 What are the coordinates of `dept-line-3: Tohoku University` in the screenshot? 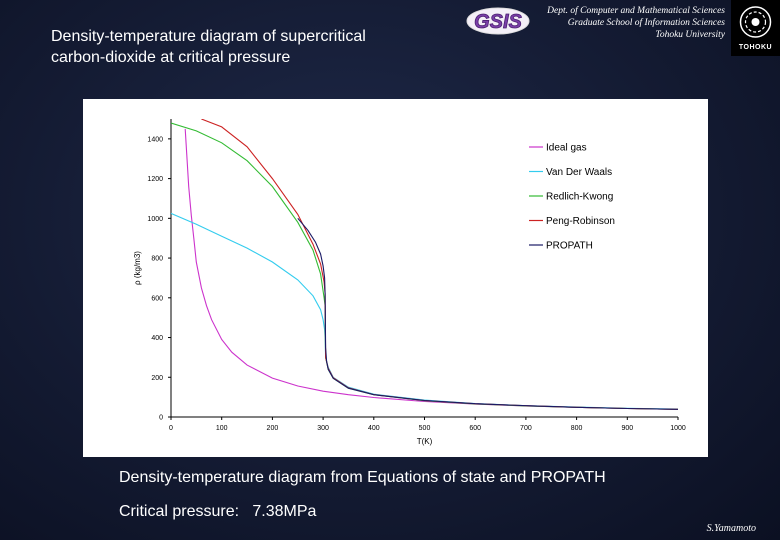 It's located at (690, 35).